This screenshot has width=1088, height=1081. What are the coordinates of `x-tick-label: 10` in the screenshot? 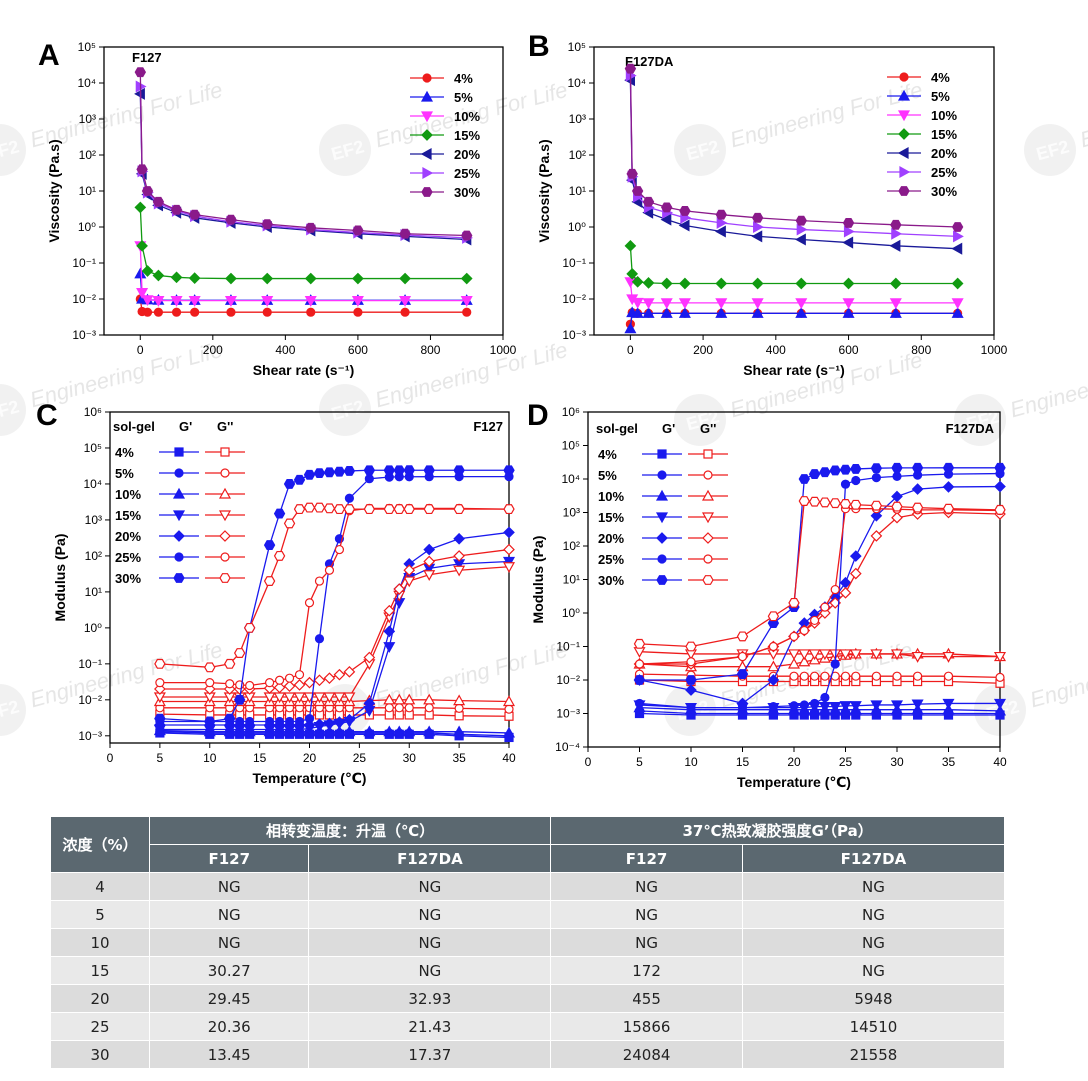 It's located at (210, 758).